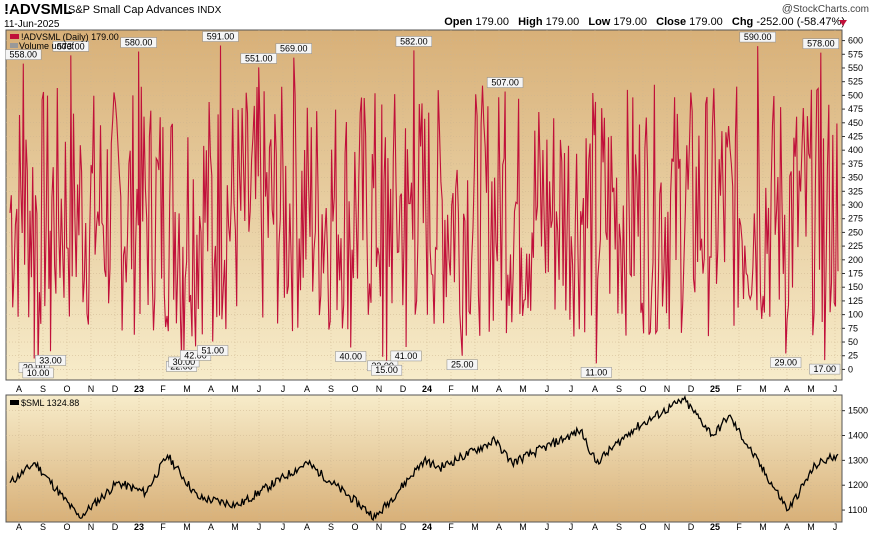 This screenshot has height=537, width=877. Describe the element at coordinates (855, 136) in the screenshot. I see `adv-y-tick-label: 425` at that location.